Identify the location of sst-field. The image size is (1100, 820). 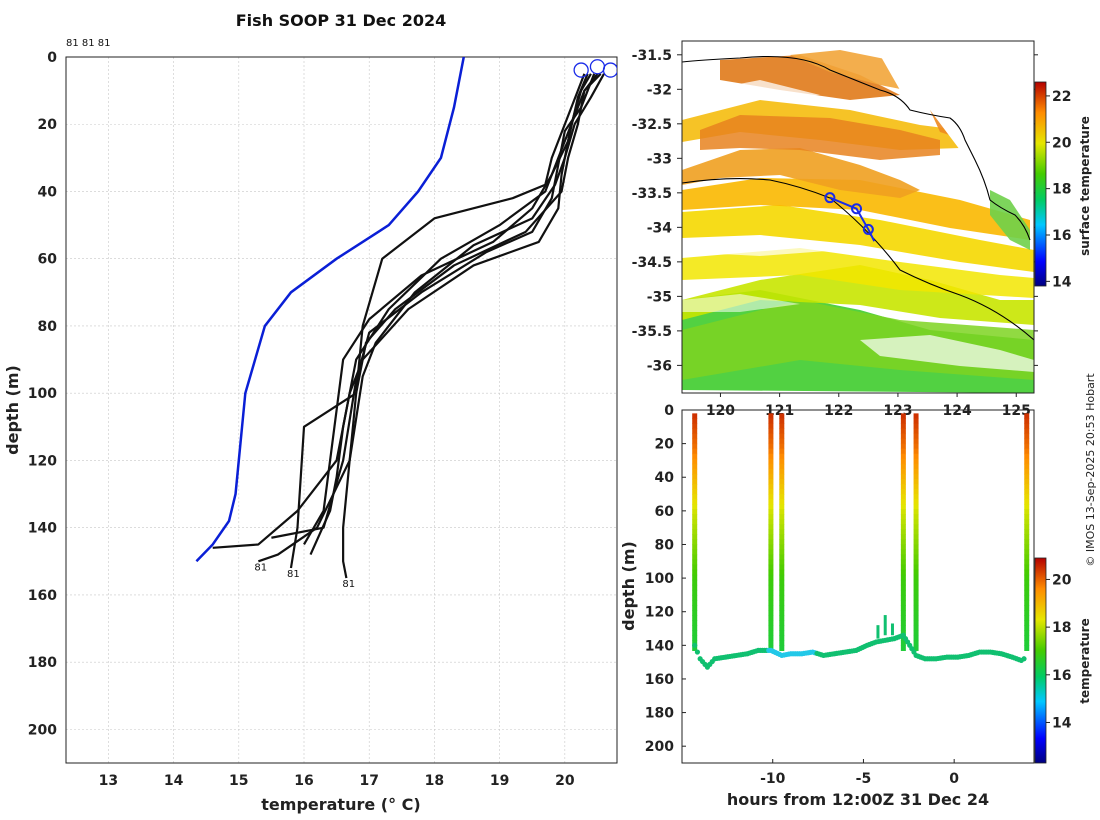
(858, 219).